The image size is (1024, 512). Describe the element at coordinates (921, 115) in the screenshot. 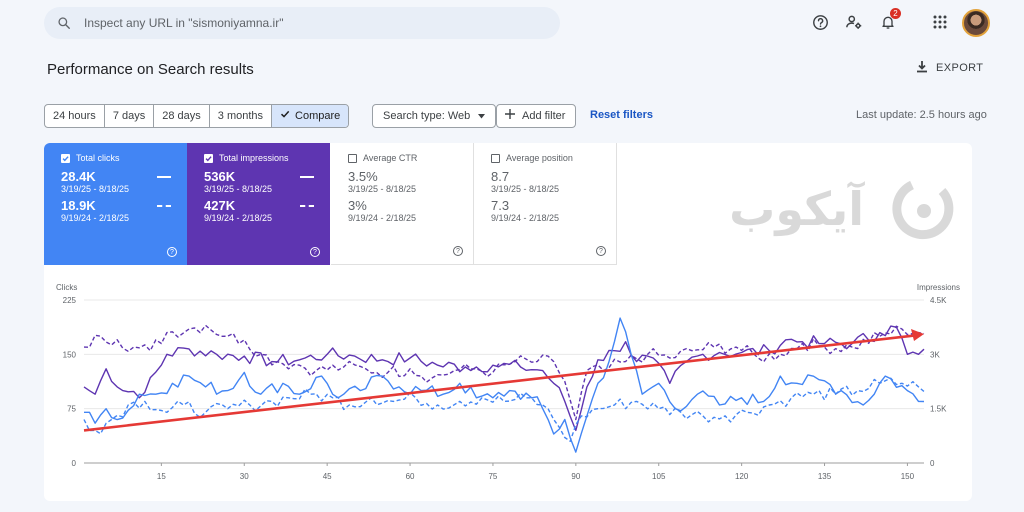

I see `last-update-text: Last update: 2.5 hours ago` at that location.